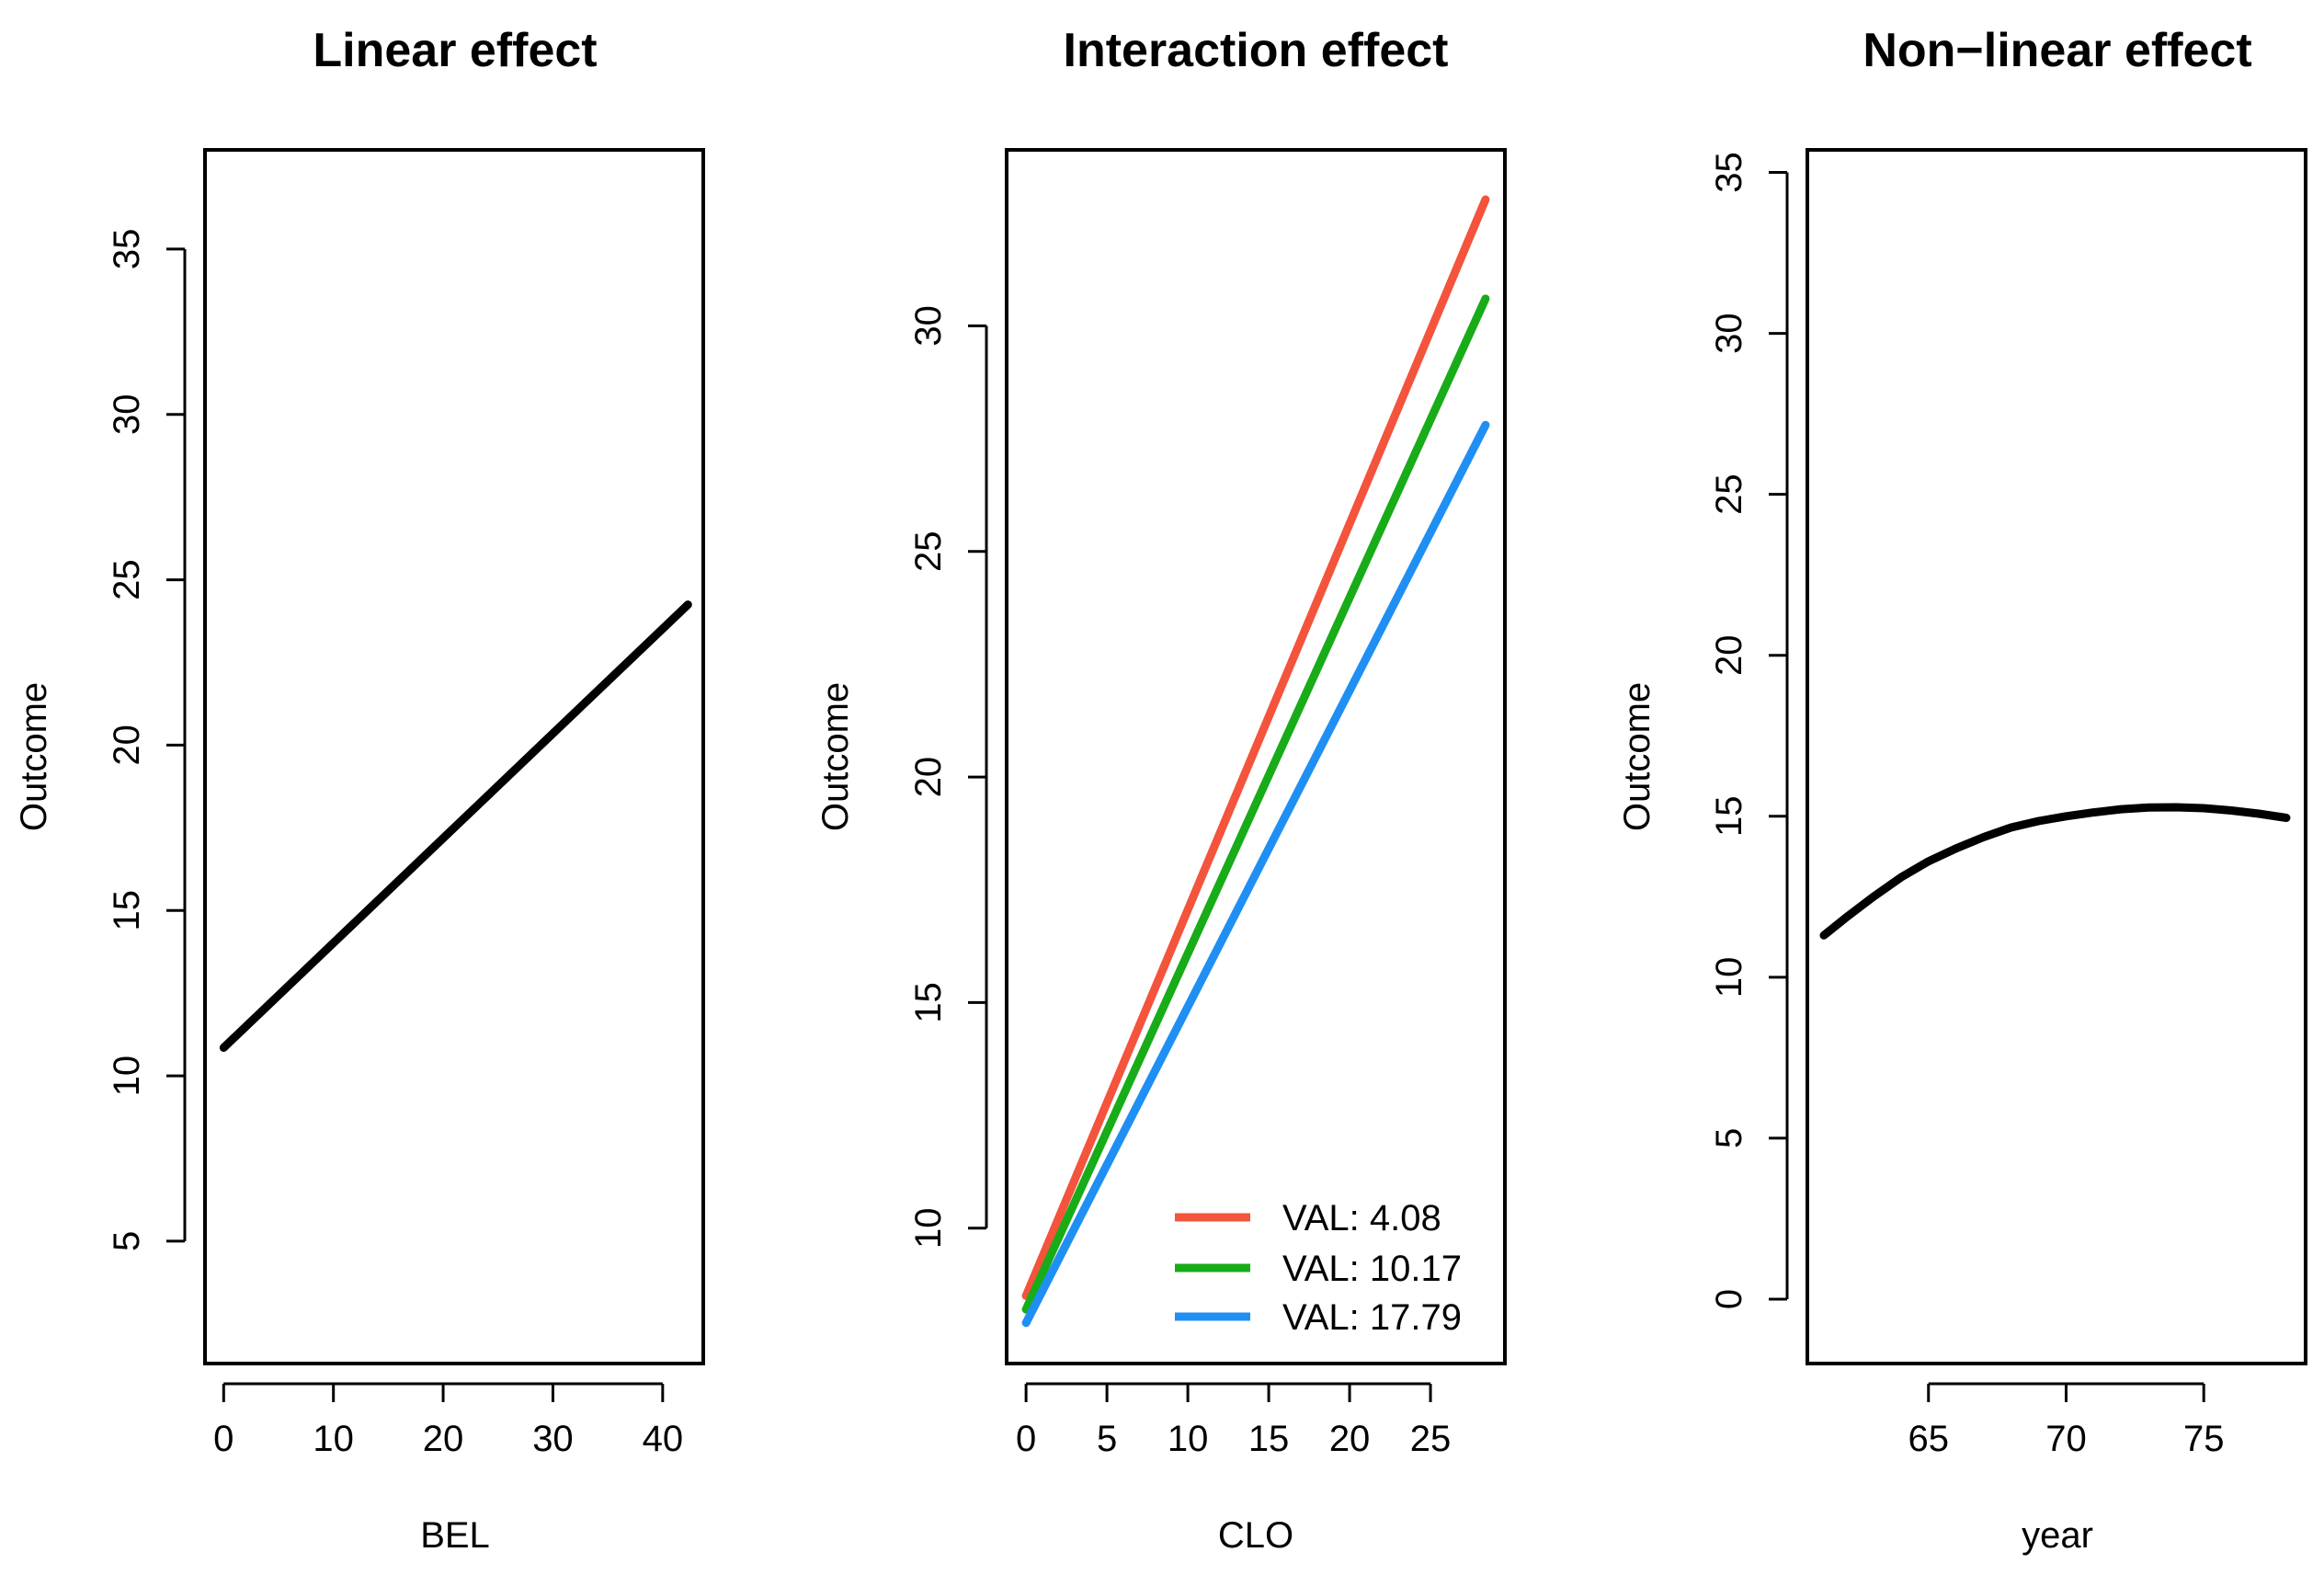  What do you see at coordinates (1729, 1299) in the screenshot?
I see `y-tick-label: 0` at bounding box center [1729, 1299].